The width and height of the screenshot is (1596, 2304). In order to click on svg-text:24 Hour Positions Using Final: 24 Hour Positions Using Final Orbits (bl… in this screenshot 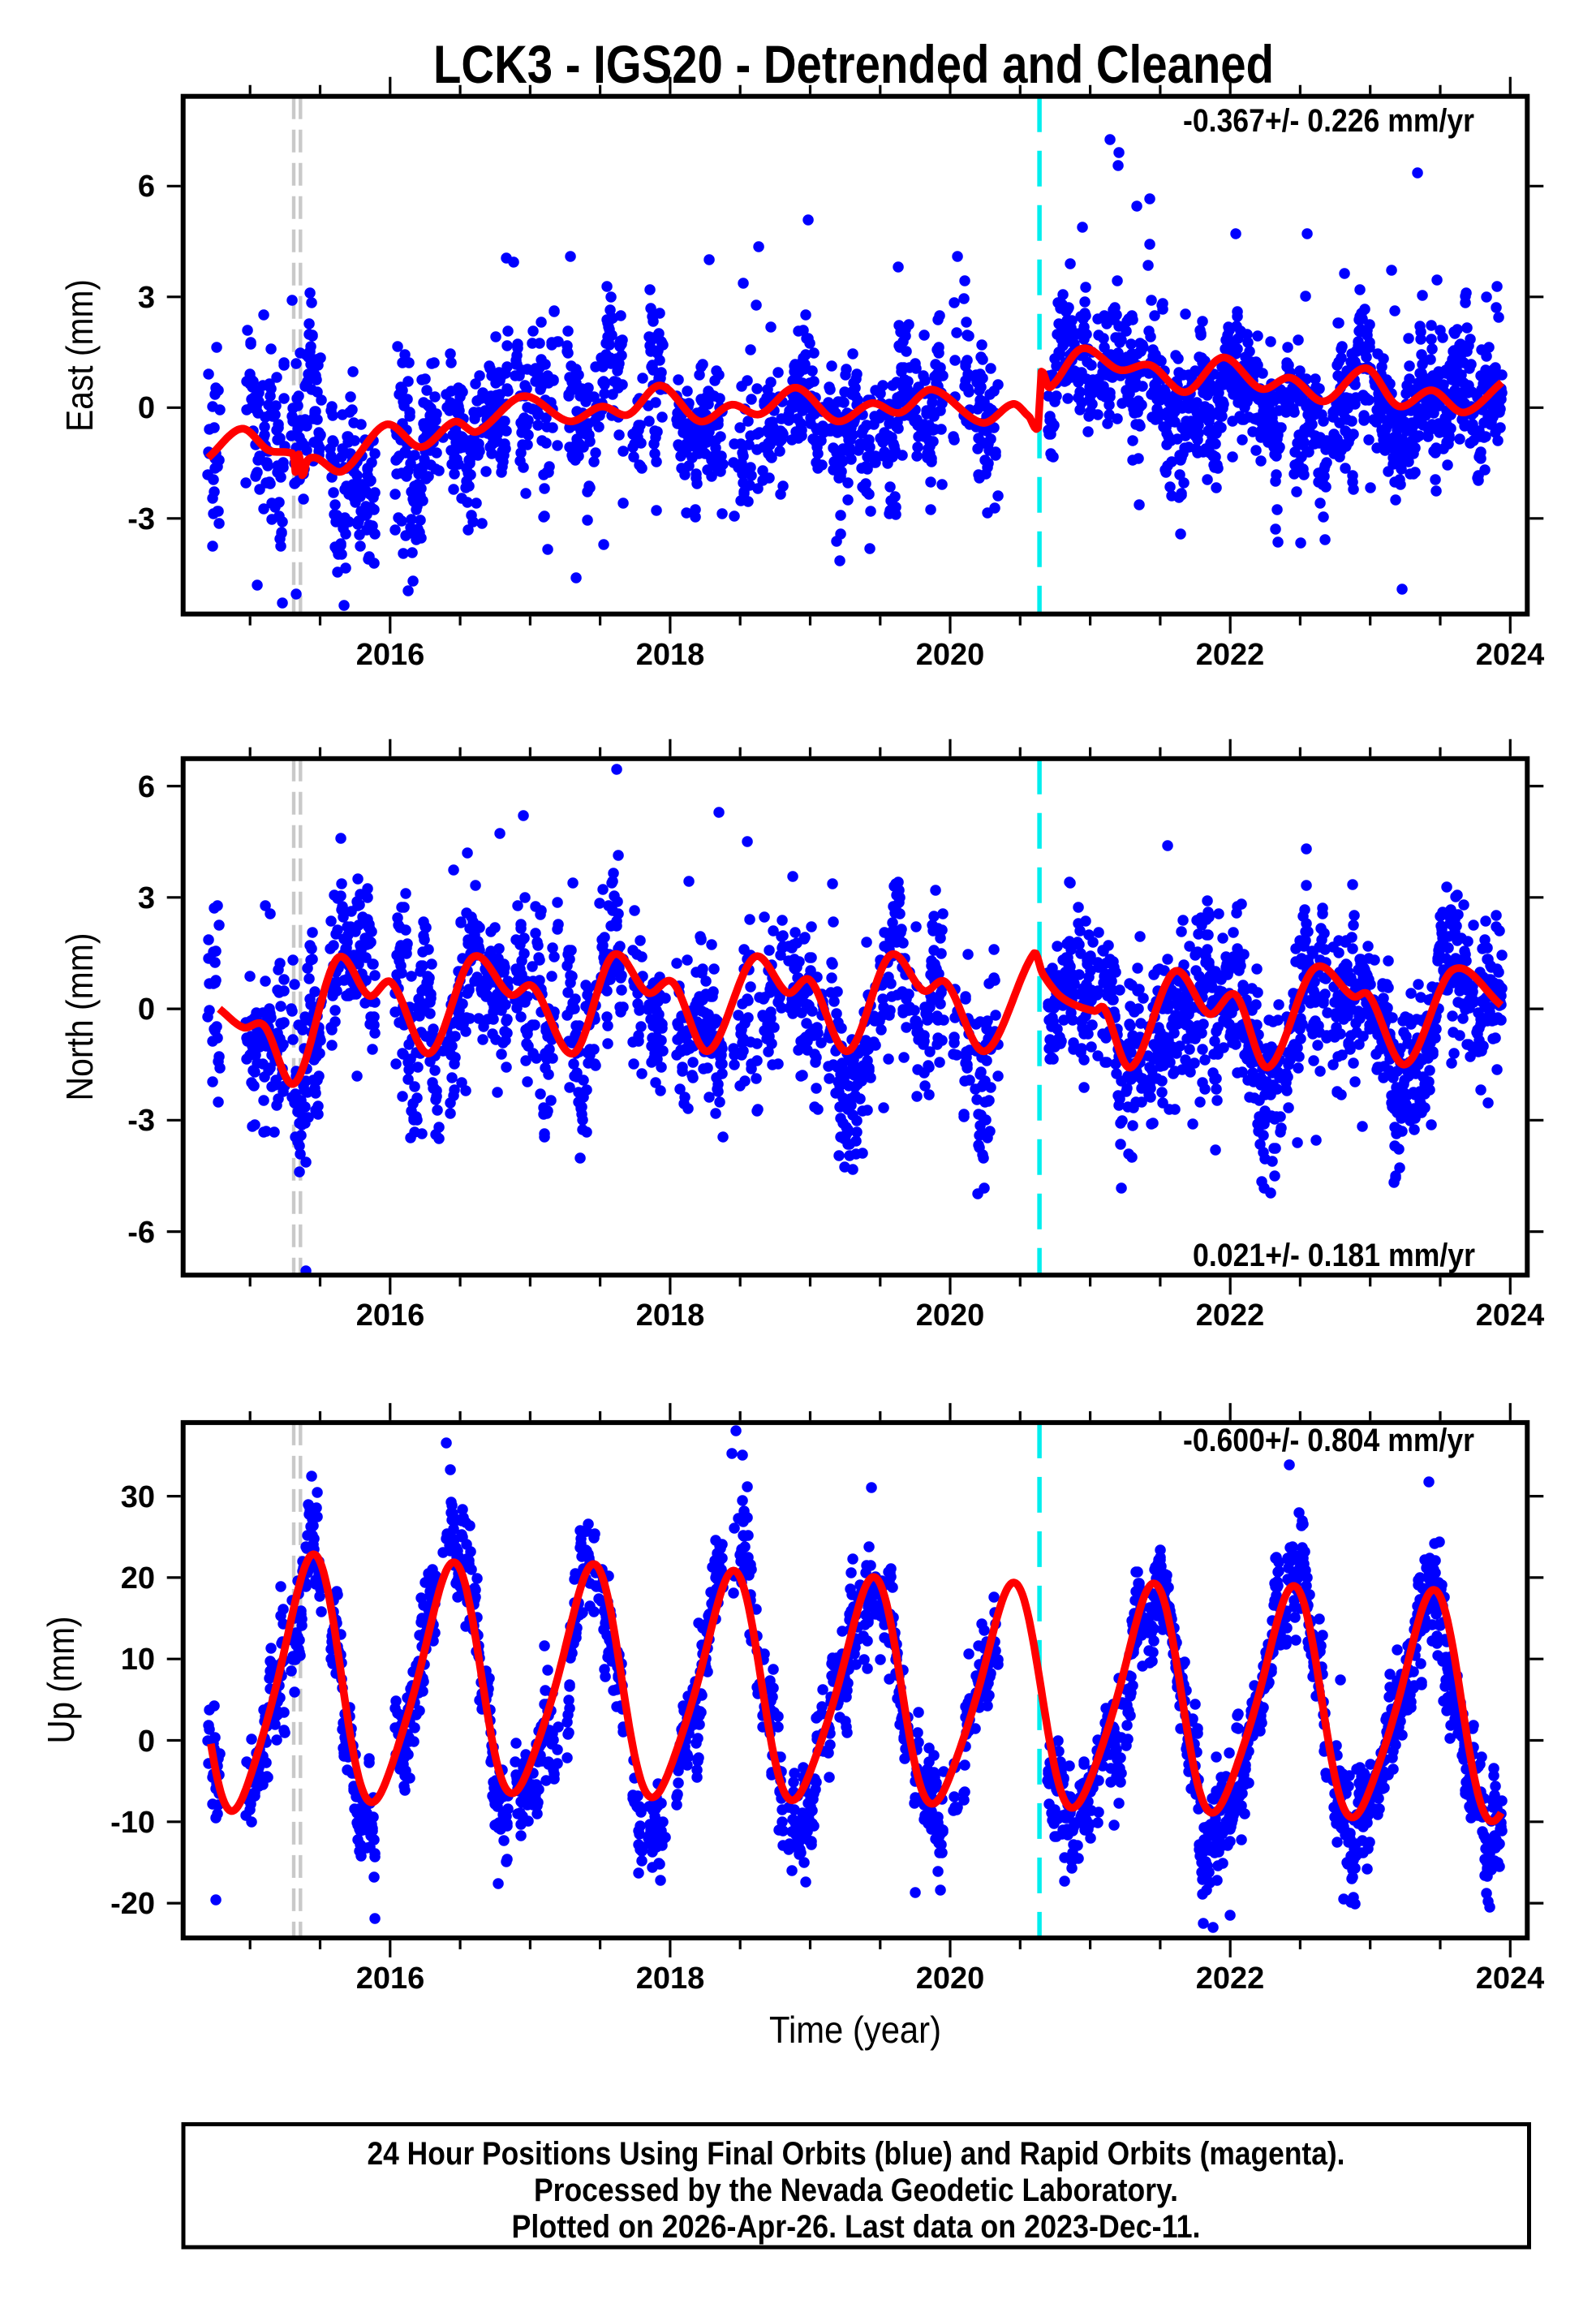, I will do `click(856, 2154)`.